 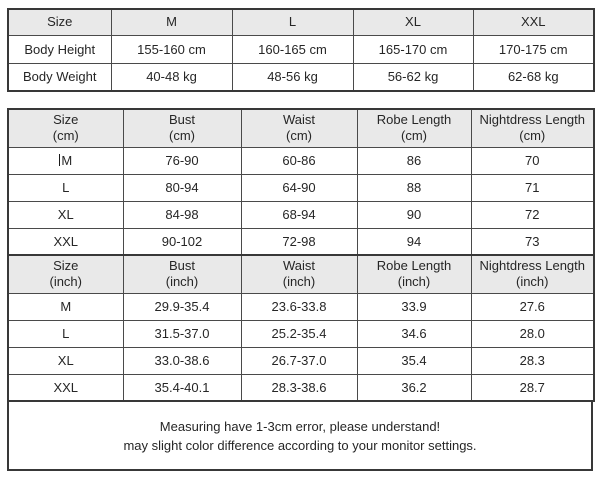 I want to click on value-cell: 33.9, so click(x=414, y=306).